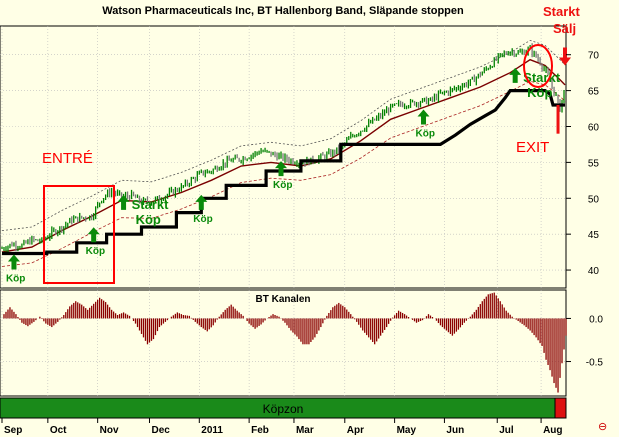 The image size is (619, 437). I want to click on saljzon-bar, so click(560, 408).